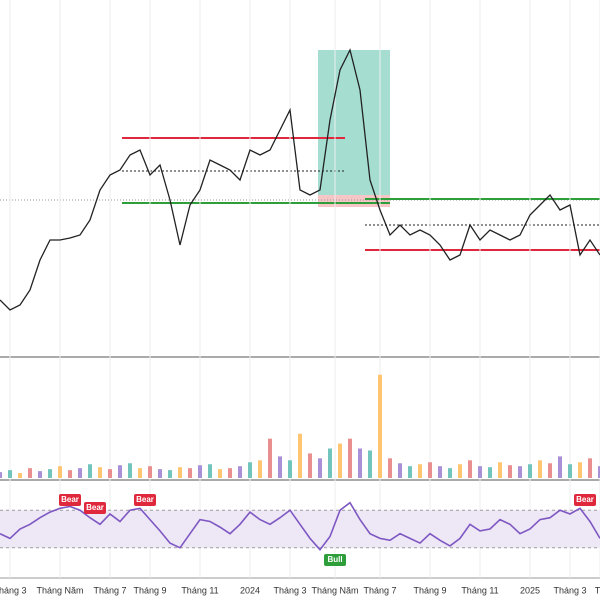  I want to click on long-position-target, so click(354, 122).